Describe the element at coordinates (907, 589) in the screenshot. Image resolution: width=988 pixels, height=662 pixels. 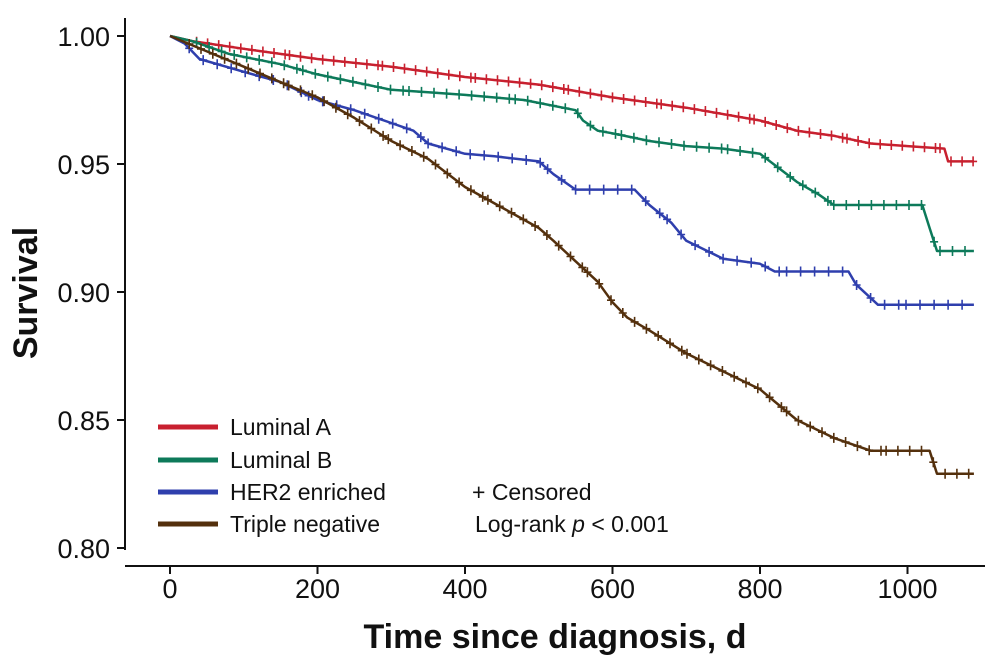
I see `x-tick-label: 1000` at that location.